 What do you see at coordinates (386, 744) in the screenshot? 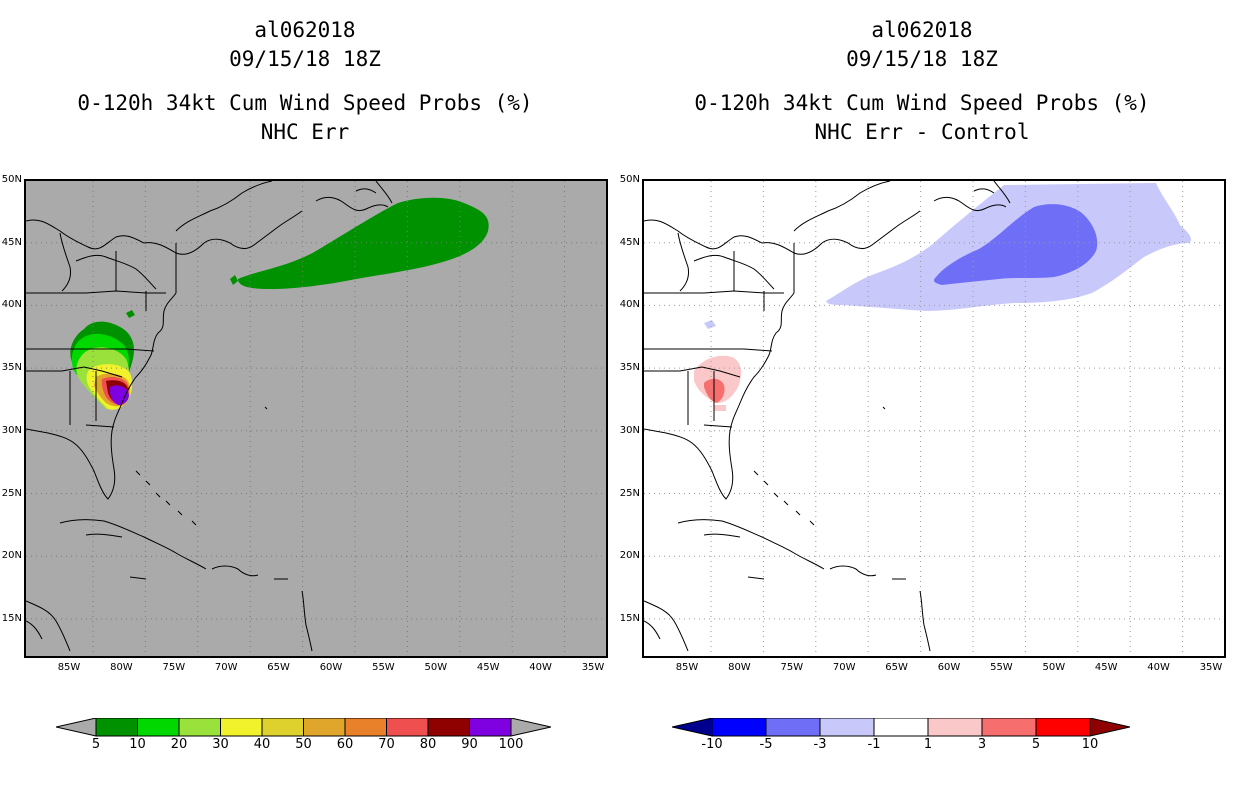
I see `colorbar-label: 70` at bounding box center [386, 744].